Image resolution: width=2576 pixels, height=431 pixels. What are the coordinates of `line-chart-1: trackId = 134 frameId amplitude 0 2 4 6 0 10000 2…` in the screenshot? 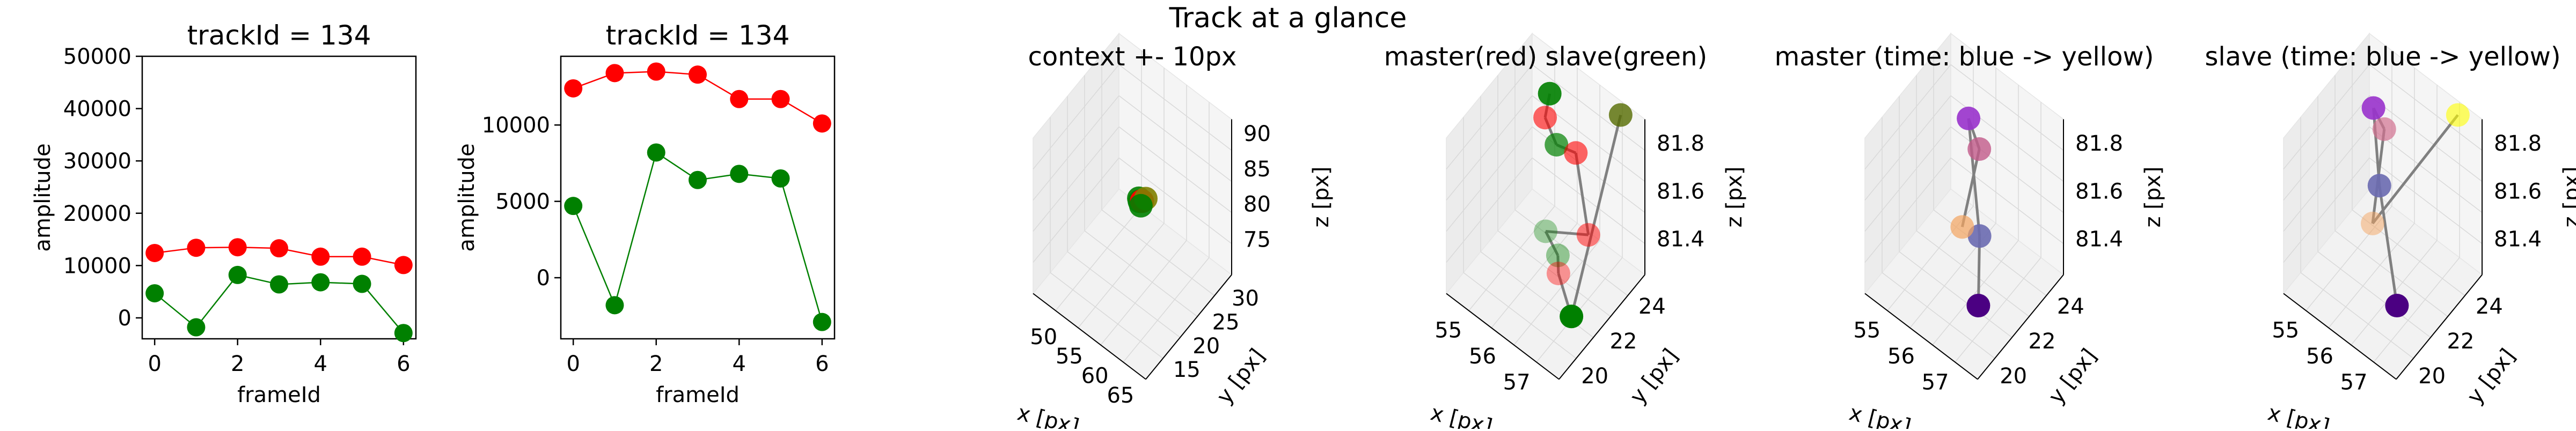 It's located at (224, 213).